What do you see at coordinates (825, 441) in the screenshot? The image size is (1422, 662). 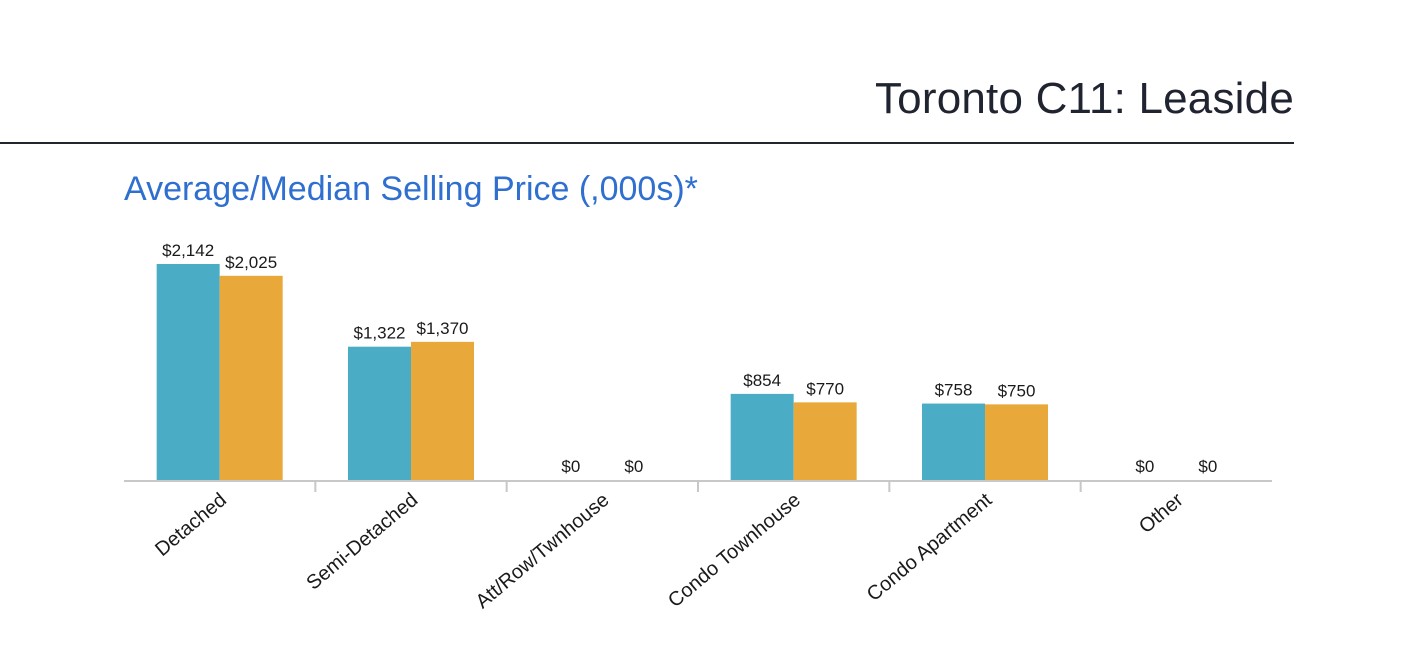 I see `bar-condo-townhouse-s2` at bounding box center [825, 441].